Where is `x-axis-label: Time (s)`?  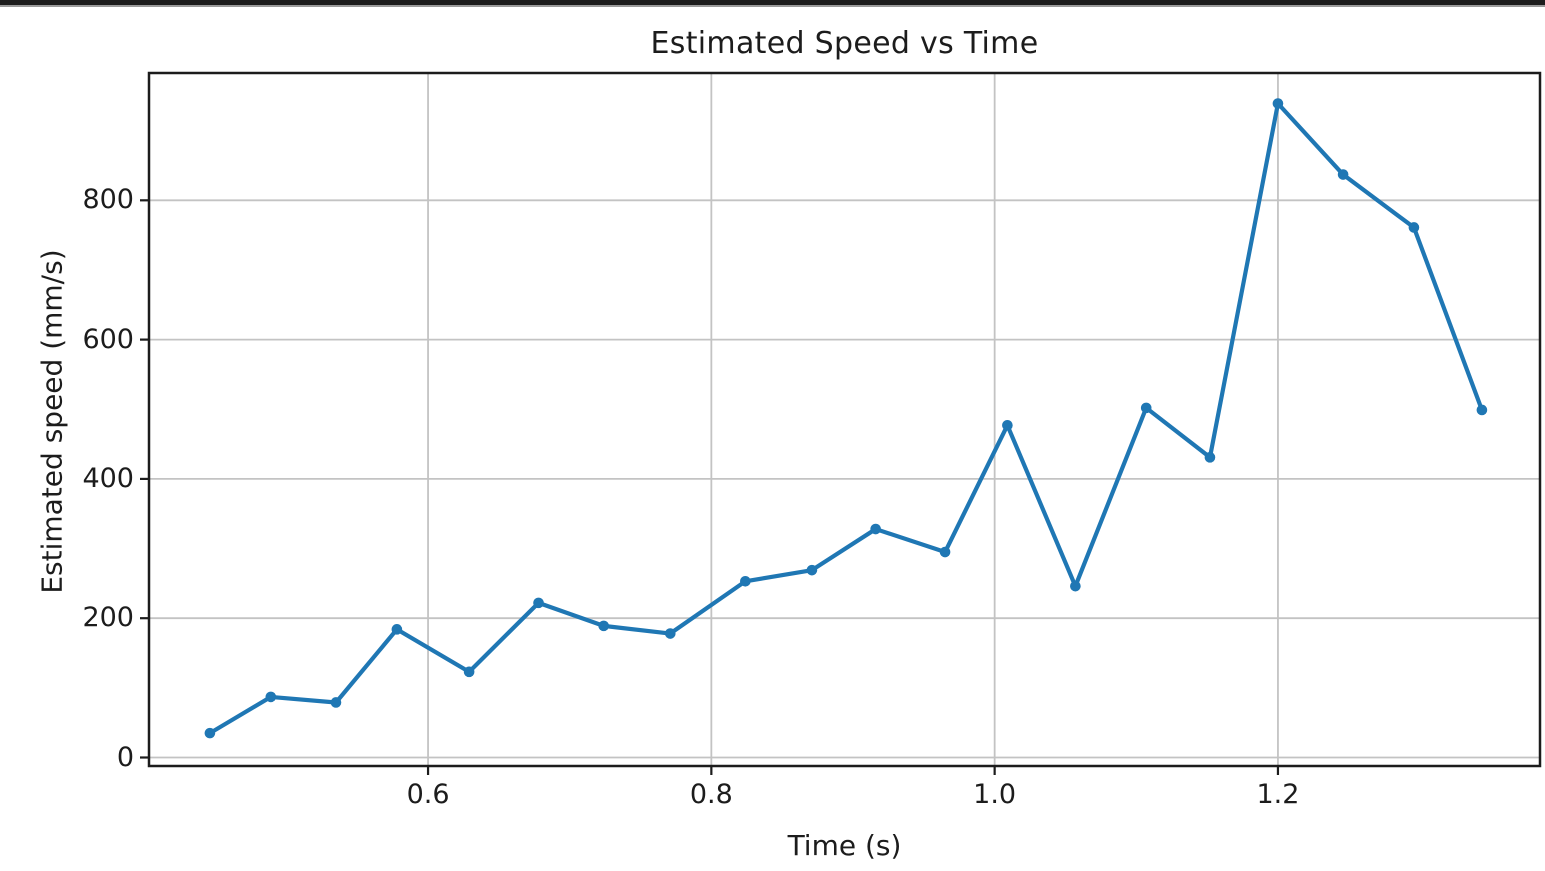 x-axis-label: Time (s) is located at coordinates (844, 845).